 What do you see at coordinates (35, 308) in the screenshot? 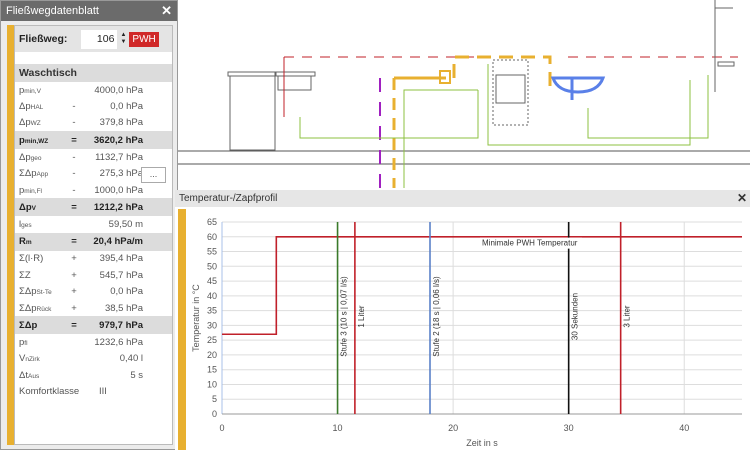
I see `row-label: ΣΔpRück` at bounding box center [35, 308].